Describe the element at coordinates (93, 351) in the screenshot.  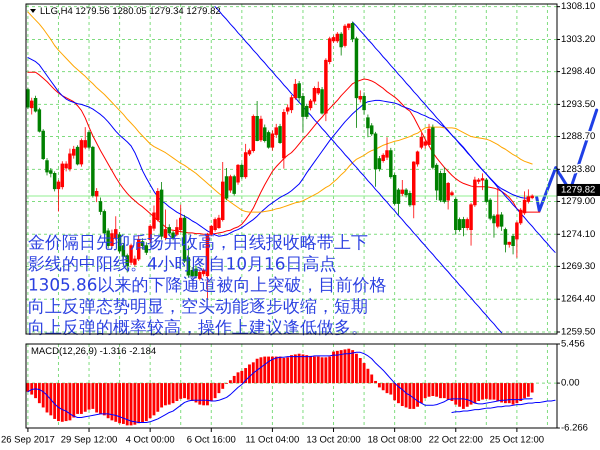
I see `chart-title: MACD(12,26,9) -1.316 -2.184` at that location.